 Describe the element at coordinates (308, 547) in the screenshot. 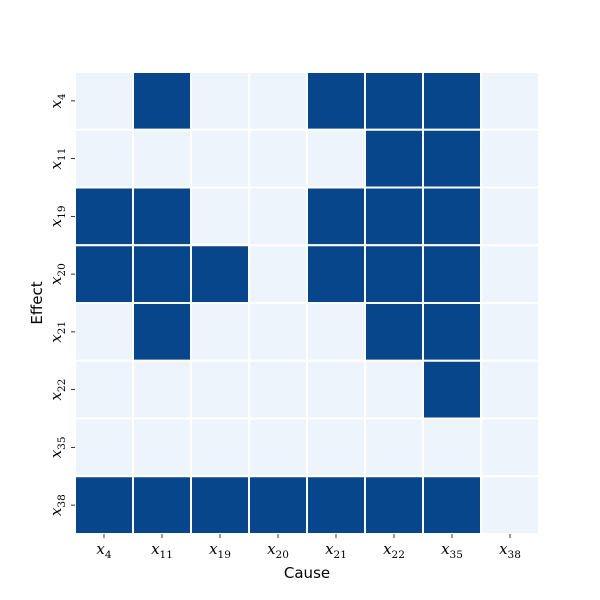

I see `x-axis-ticks: x4 x11 x19 x20 x21 x22 x35 x38` at that location.